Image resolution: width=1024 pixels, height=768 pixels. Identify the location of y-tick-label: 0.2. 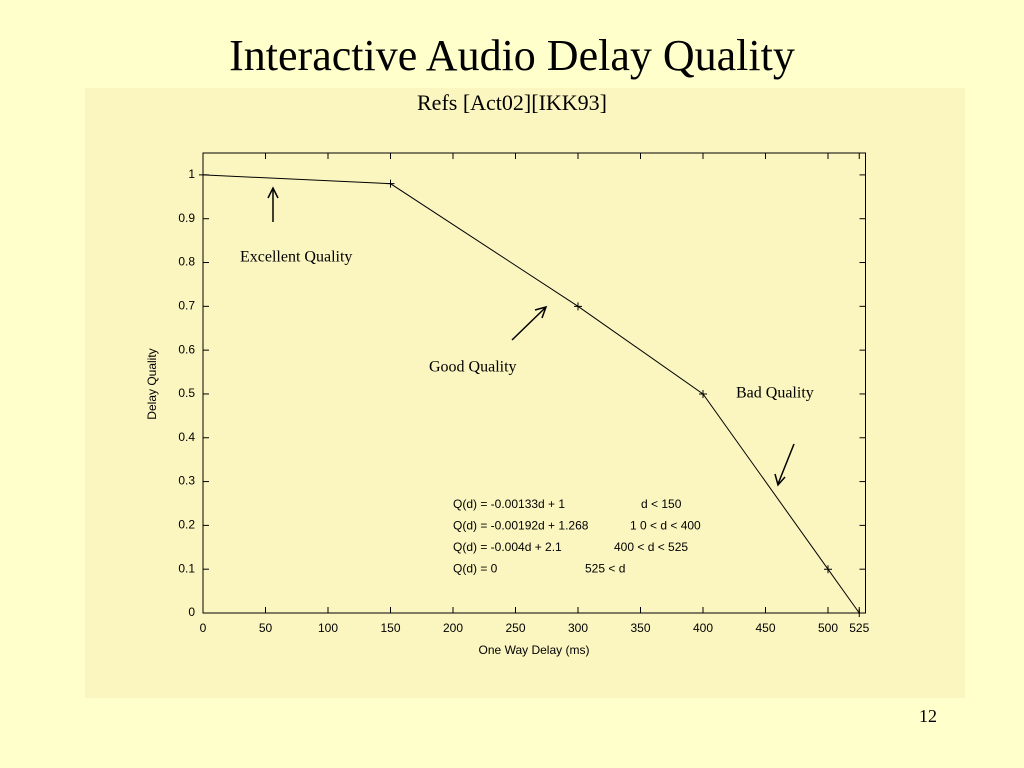
(186, 525).